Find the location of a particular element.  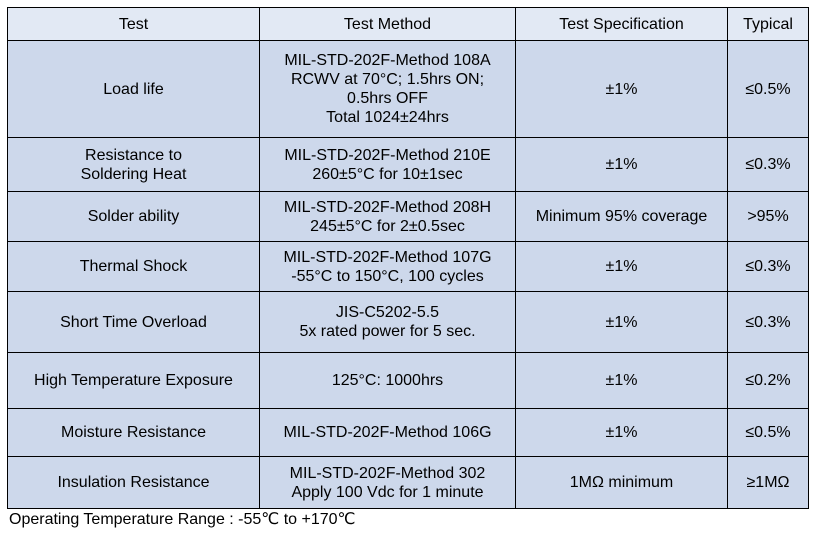

test-name-cell: Moisture Resistance is located at coordinates (133, 432).